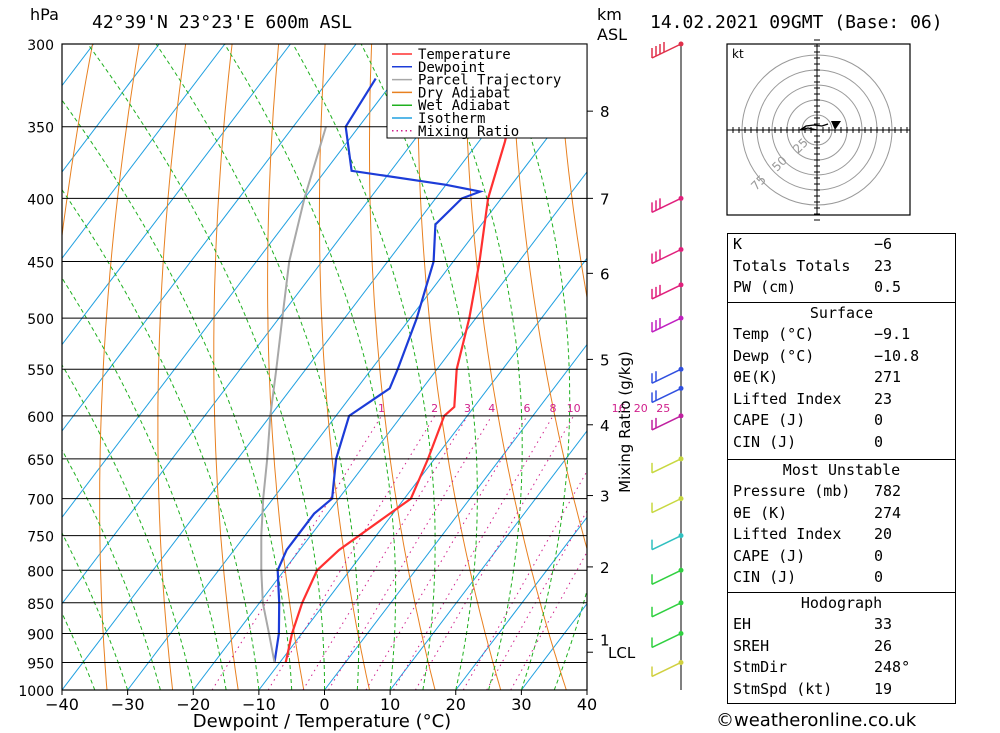 The height and width of the screenshot is (733, 1000). Describe the element at coordinates (521, 704) in the screenshot. I see `x-tick-label: 30` at that location.